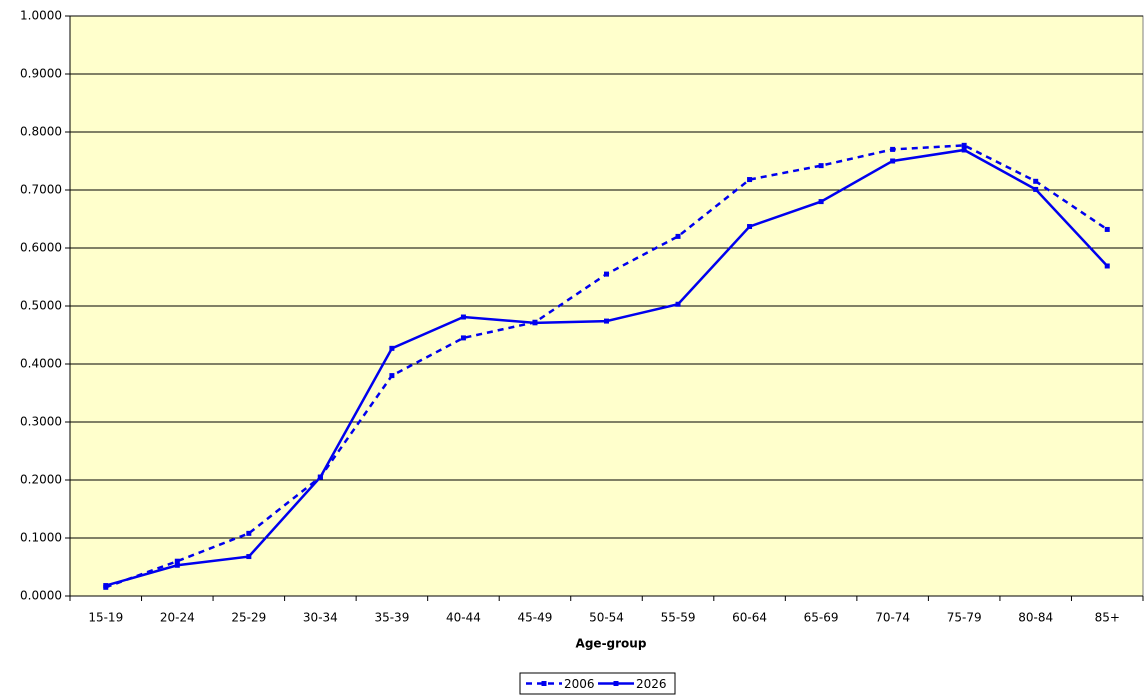 The image size is (1144, 695). What do you see at coordinates (105, 618) in the screenshot?
I see `x-tick-label: 15-19` at bounding box center [105, 618].